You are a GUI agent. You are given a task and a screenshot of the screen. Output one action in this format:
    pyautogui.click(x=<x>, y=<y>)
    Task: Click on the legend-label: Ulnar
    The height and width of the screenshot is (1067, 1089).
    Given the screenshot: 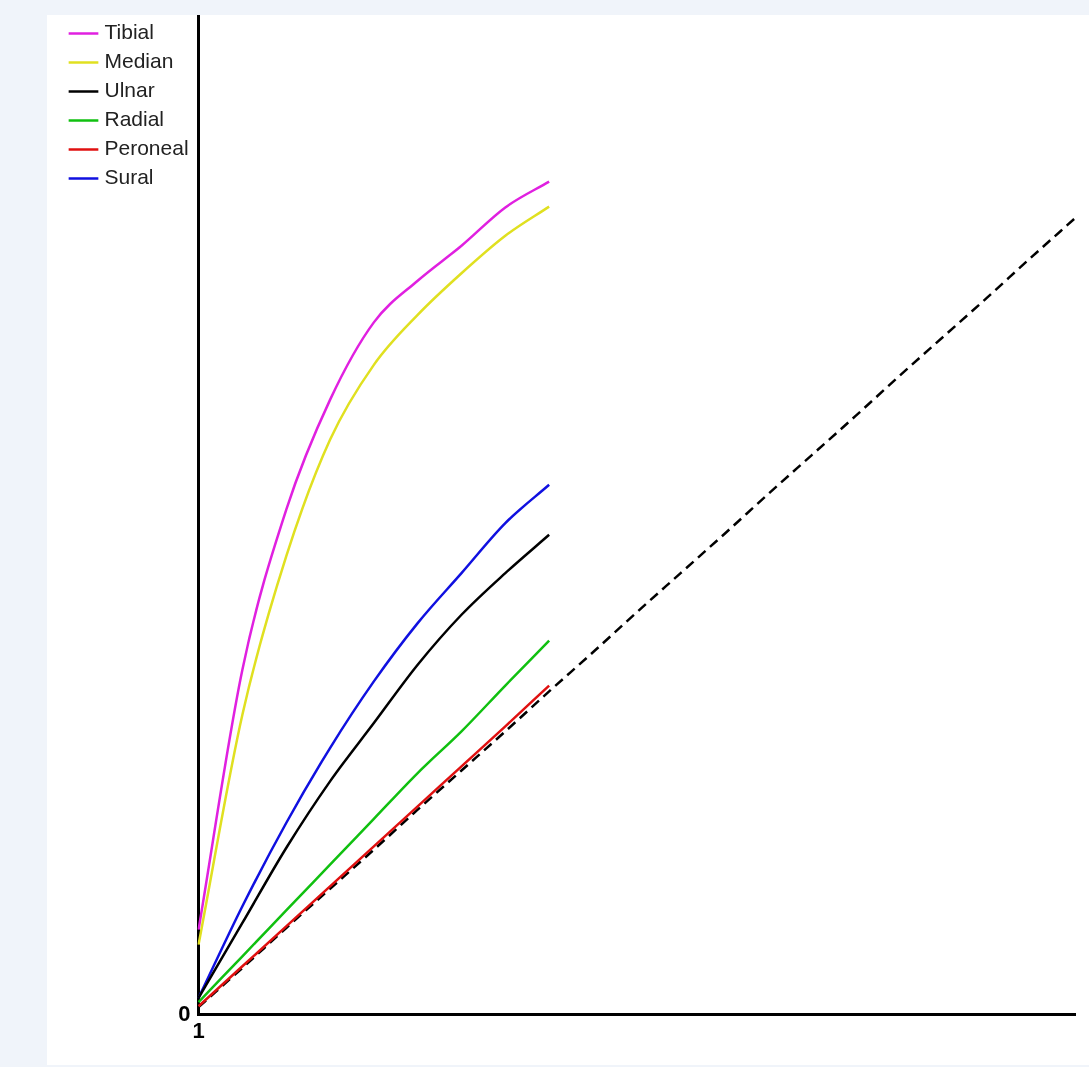 What is the action you would take?
    pyautogui.click(x=129, y=90)
    